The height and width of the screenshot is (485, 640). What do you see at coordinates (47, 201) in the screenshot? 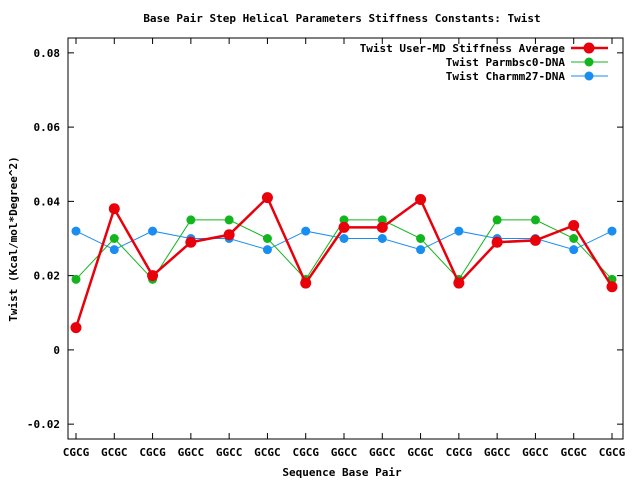
I see `y-tick-label: 0.04` at bounding box center [47, 201].